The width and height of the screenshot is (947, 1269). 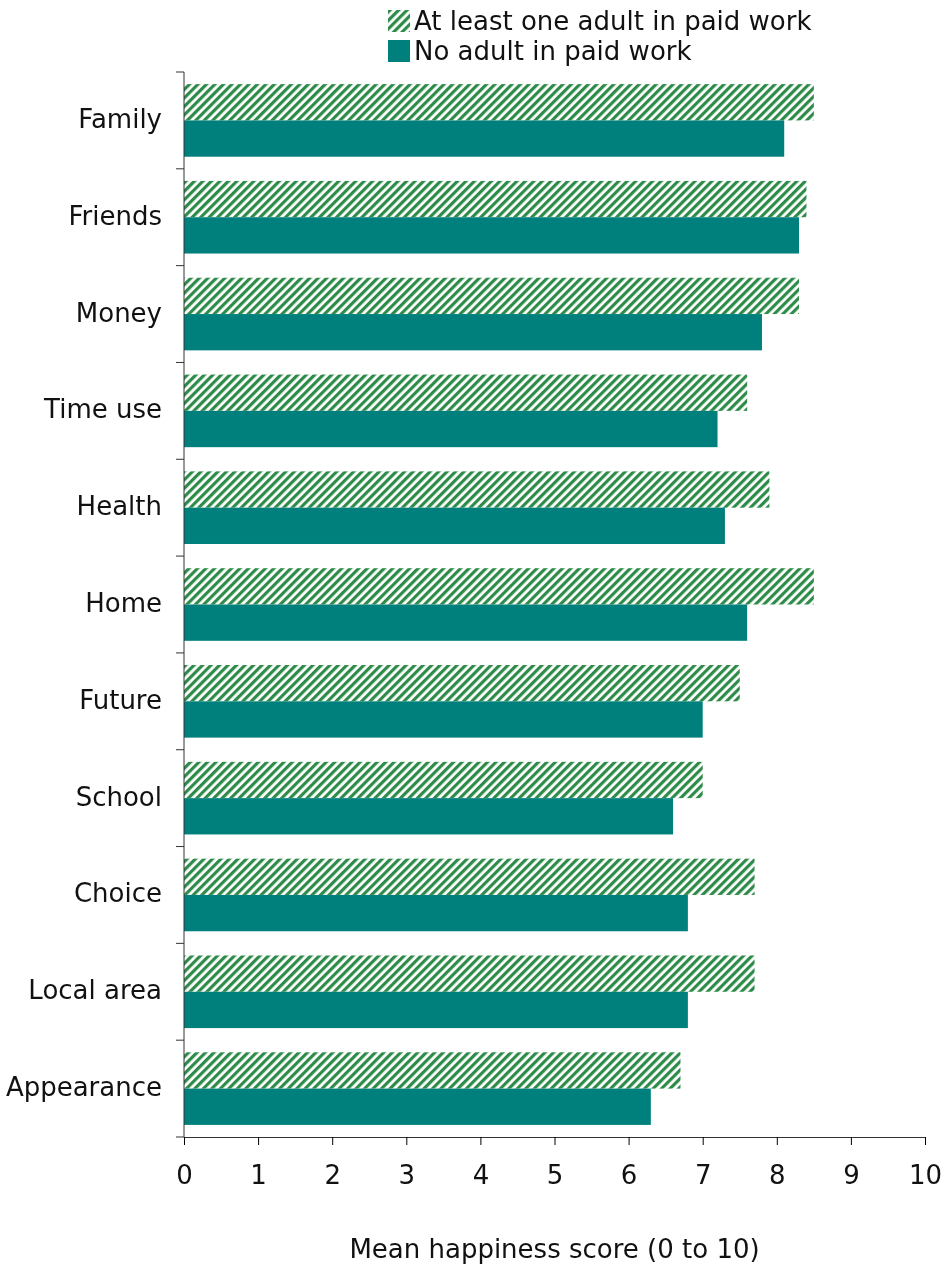 I want to click on x-tick-label: 2, so click(x=332, y=1175).